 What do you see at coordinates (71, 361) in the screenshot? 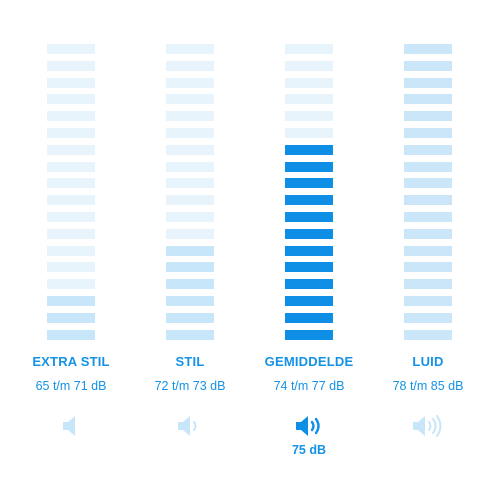
I see `level-label: EXTRA STIL` at bounding box center [71, 361].